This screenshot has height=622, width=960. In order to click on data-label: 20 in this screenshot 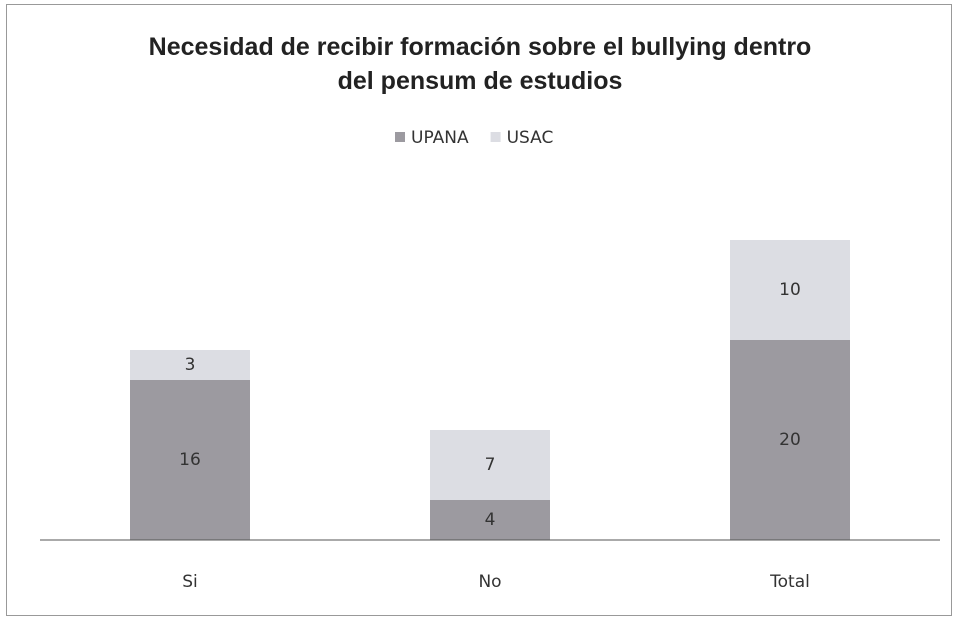, I will do `click(790, 440)`.